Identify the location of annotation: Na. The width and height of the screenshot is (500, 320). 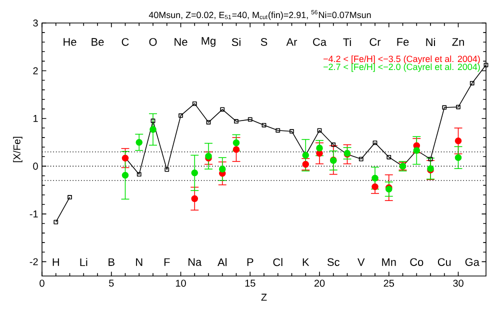
(195, 262).